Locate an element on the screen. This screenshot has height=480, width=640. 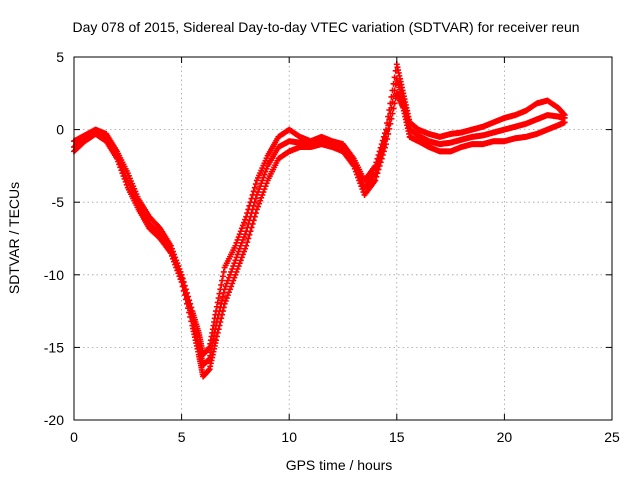
y-tick-label: -5 is located at coordinates (58, 202).